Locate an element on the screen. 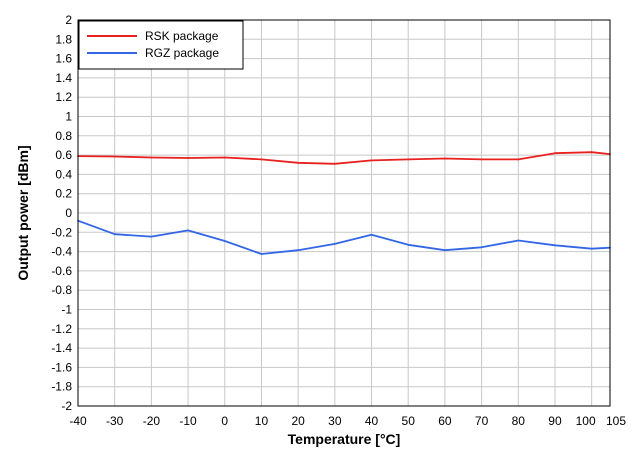 This screenshot has width=635, height=451. x-tick-label: -20 is located at coordinates (152, 421).